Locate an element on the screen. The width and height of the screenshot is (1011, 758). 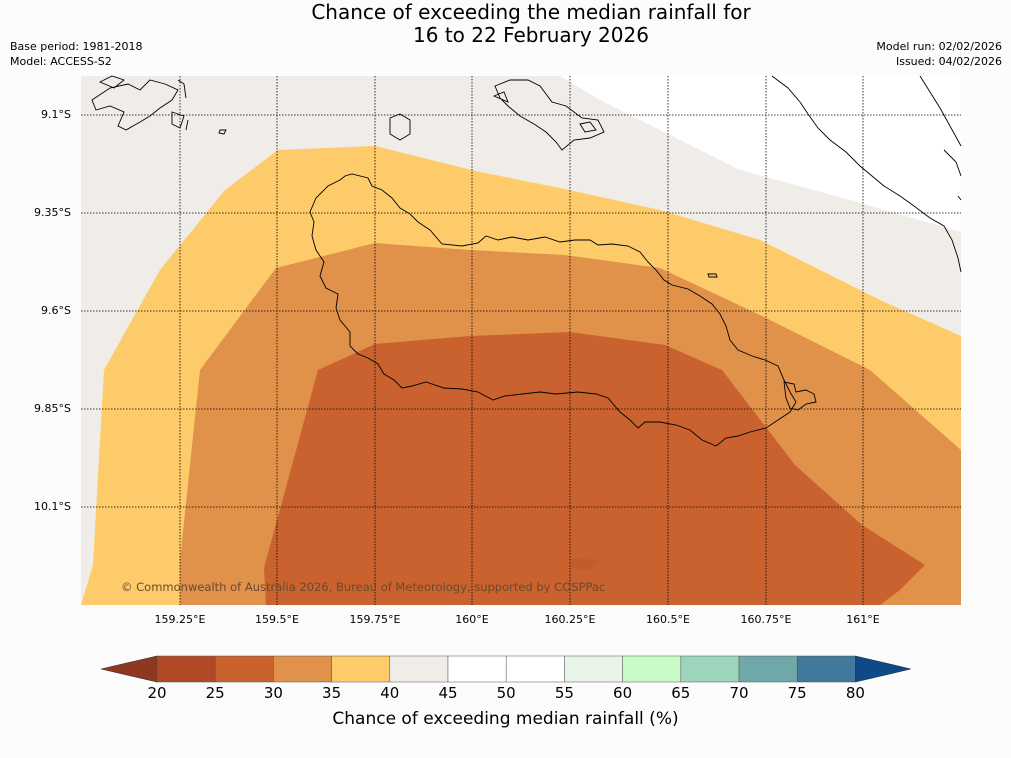
model-run: Model run: 02/02/2026 is located at coordinates (939, 46).